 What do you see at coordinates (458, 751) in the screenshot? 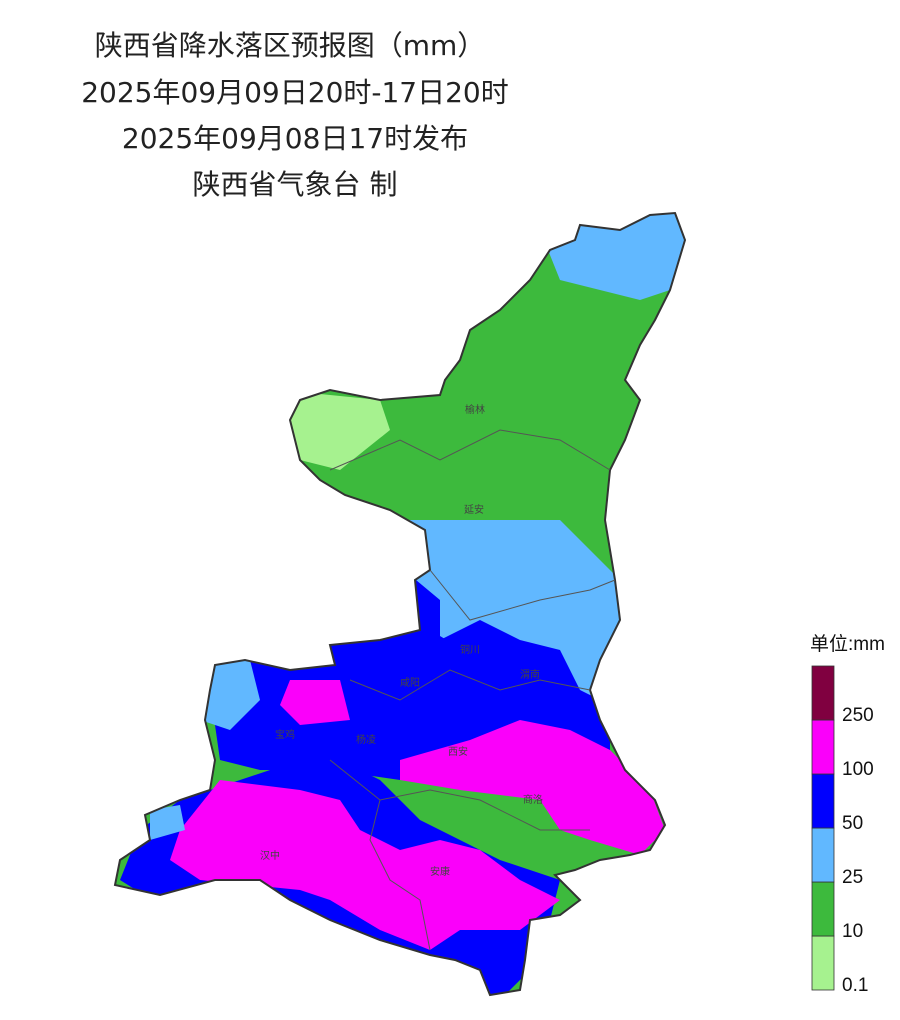
I see `city-label: 西安` at bounding box center [458, 751].